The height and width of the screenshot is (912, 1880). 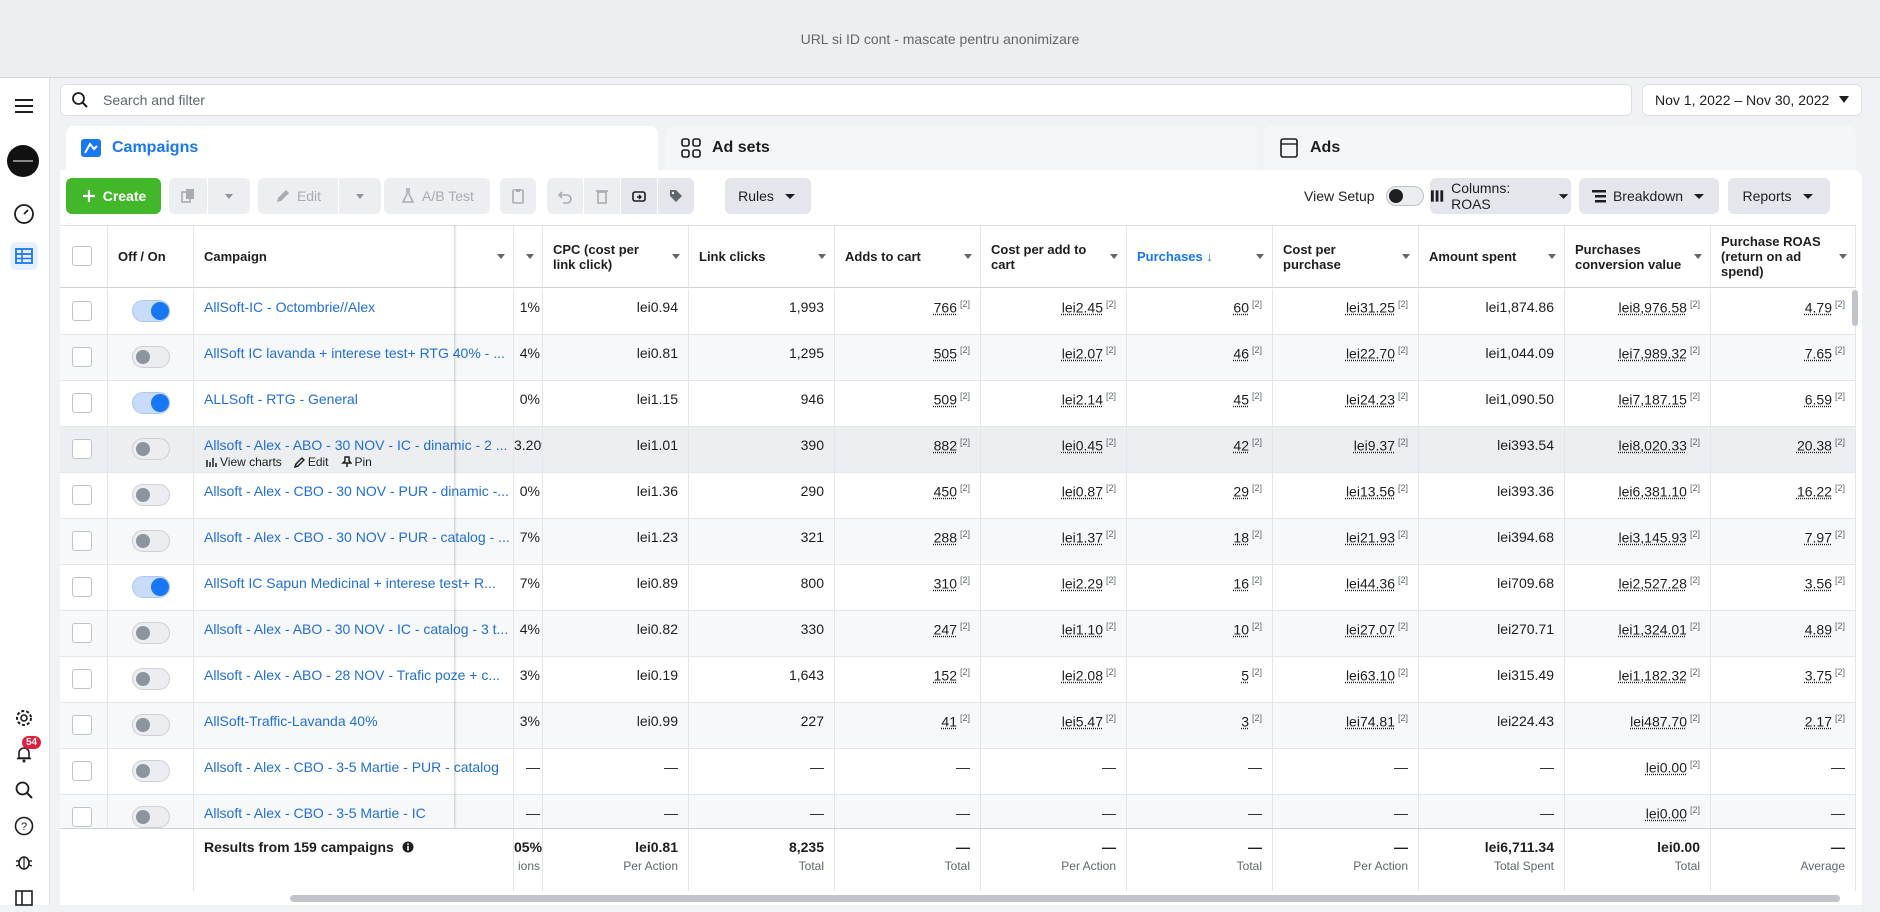 What do you see at coordinates (1370, 675) in the screenshot?
I see `cell-cpp-value: lei63.10` at bounding box center [1370, 675].